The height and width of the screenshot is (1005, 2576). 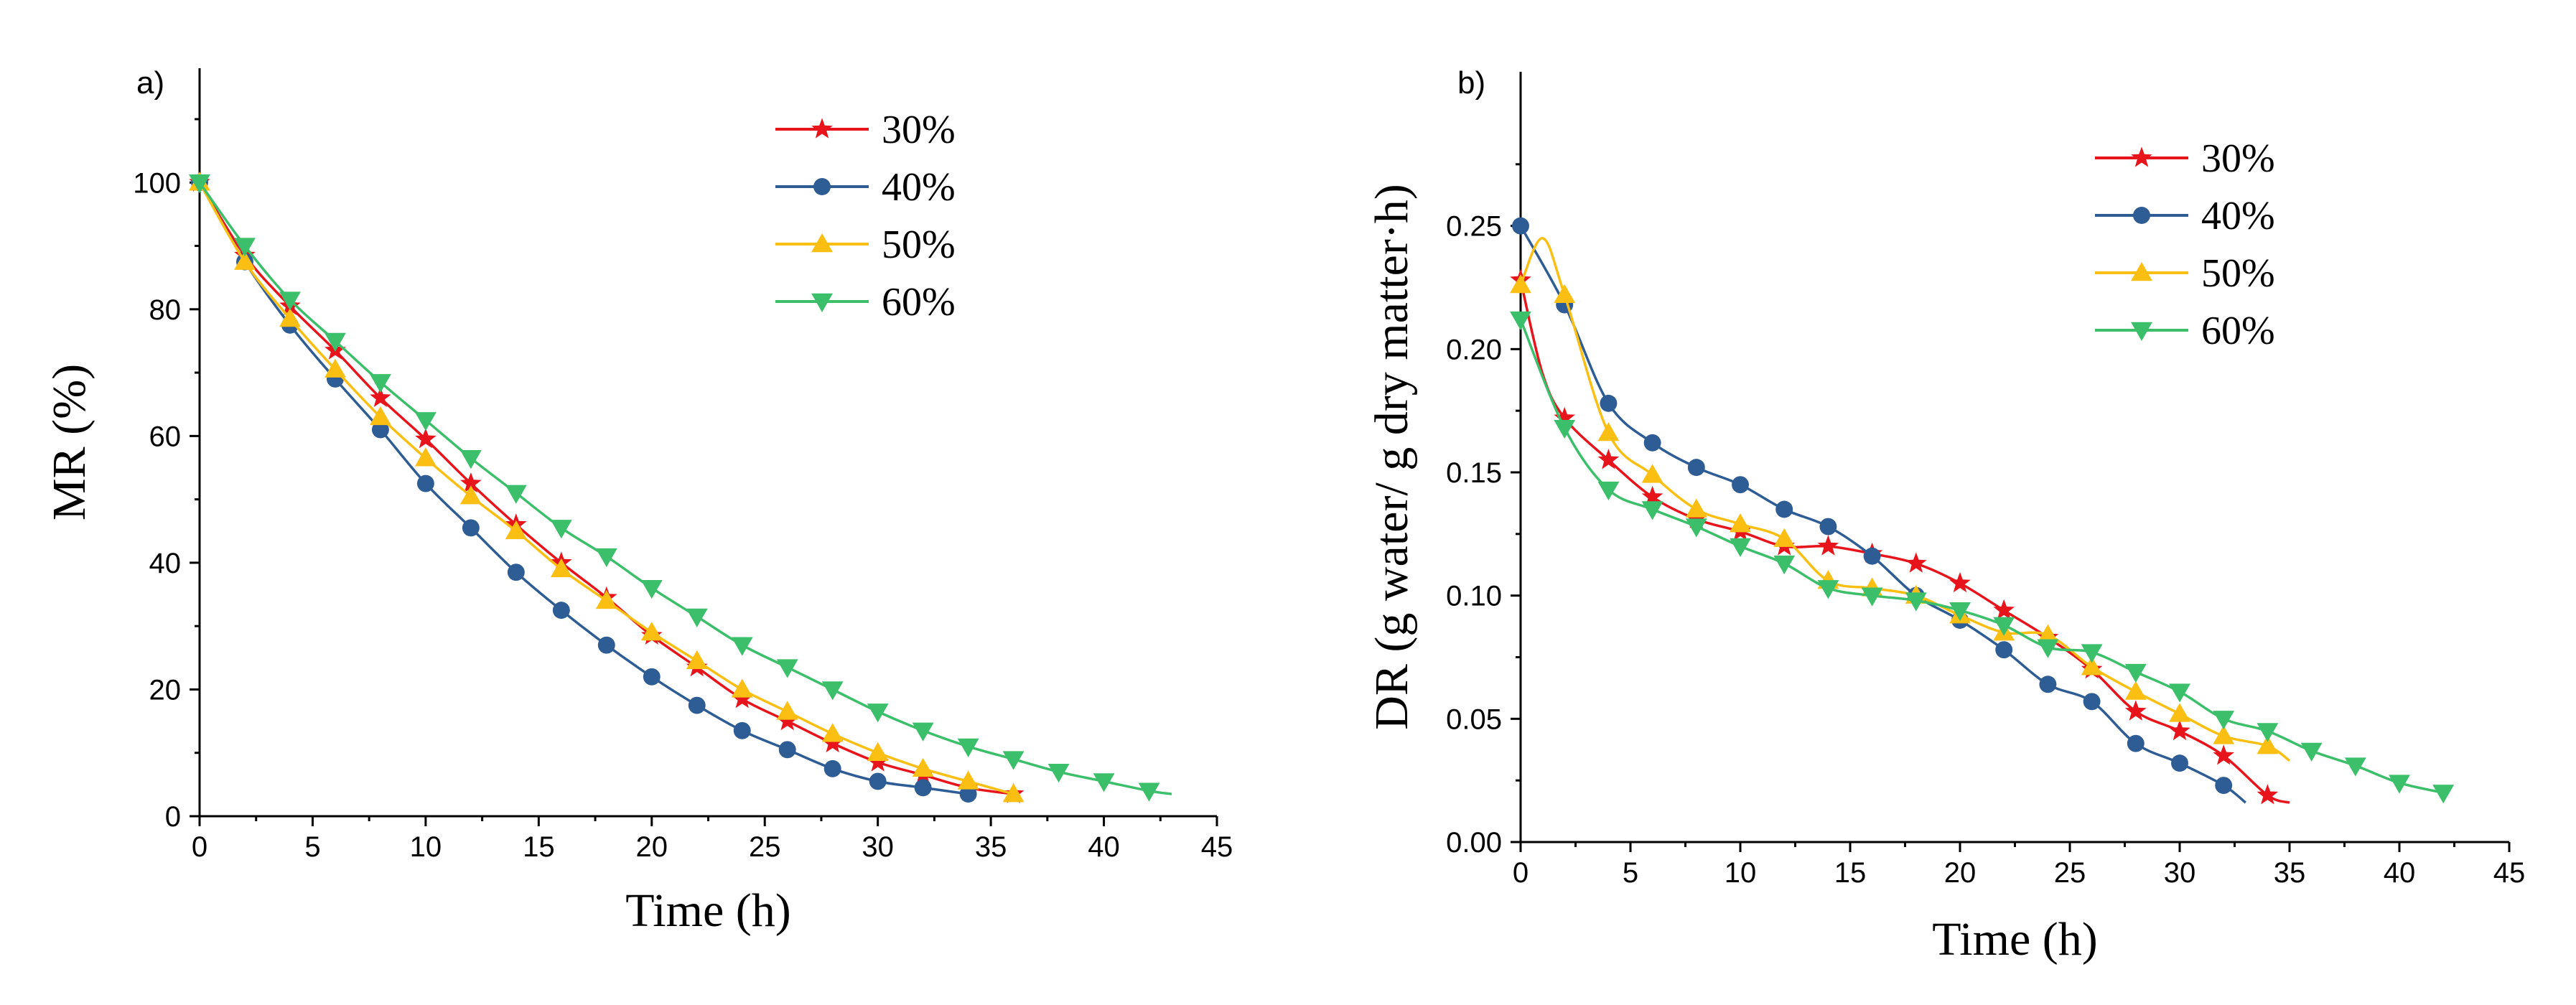 I want to click on legend-label: 30%, so click(x=2238, y=158).